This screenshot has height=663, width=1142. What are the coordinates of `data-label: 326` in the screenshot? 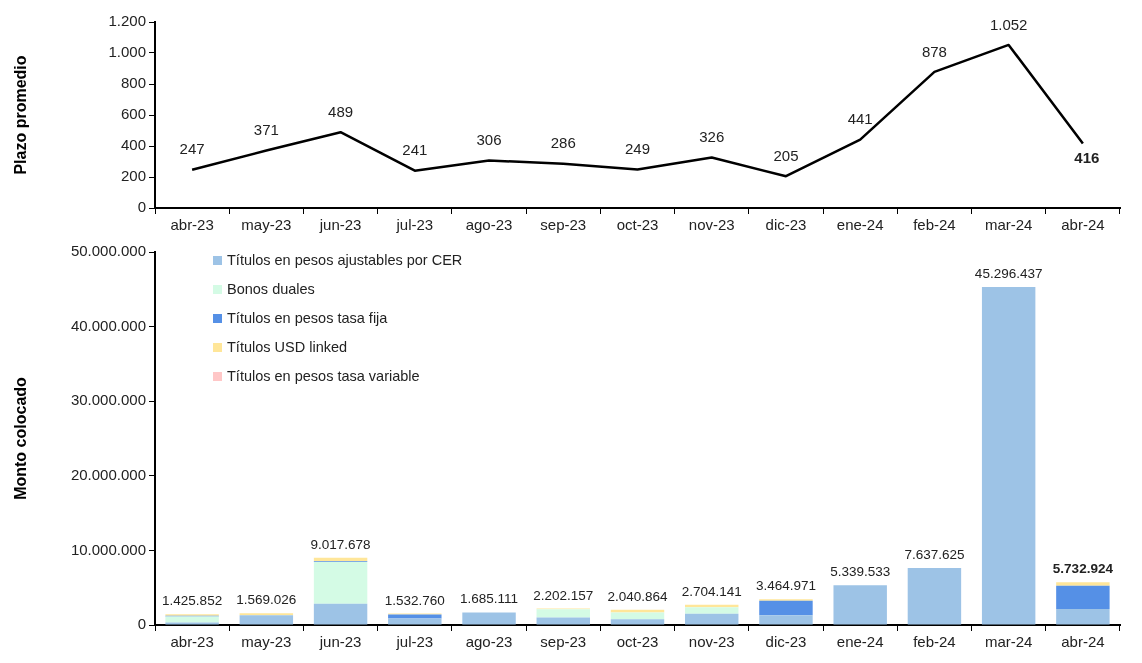 It's located at (712, 137).